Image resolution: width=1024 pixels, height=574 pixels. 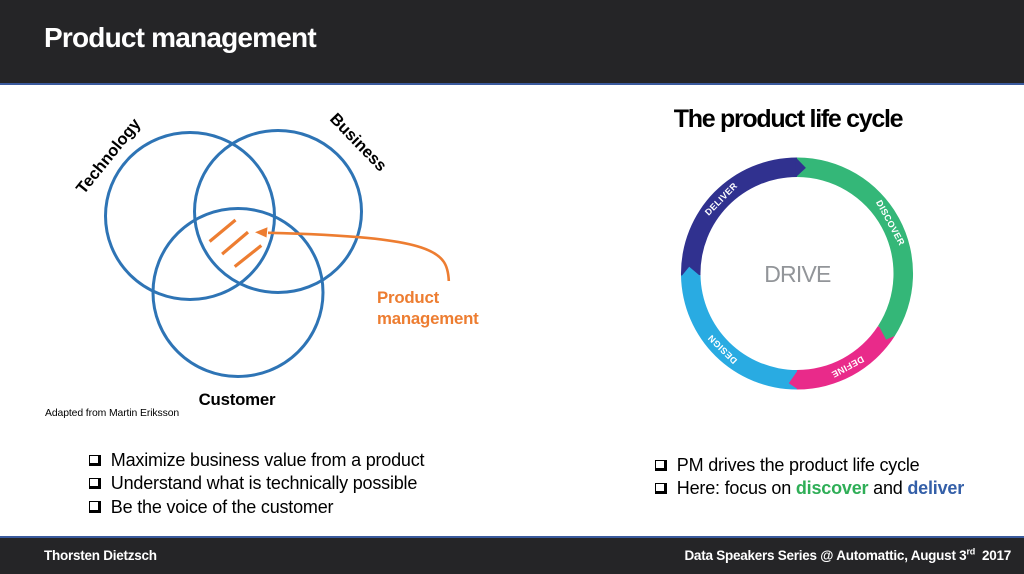 I want to click on svg-text: Business, so click(x=358, y=142).